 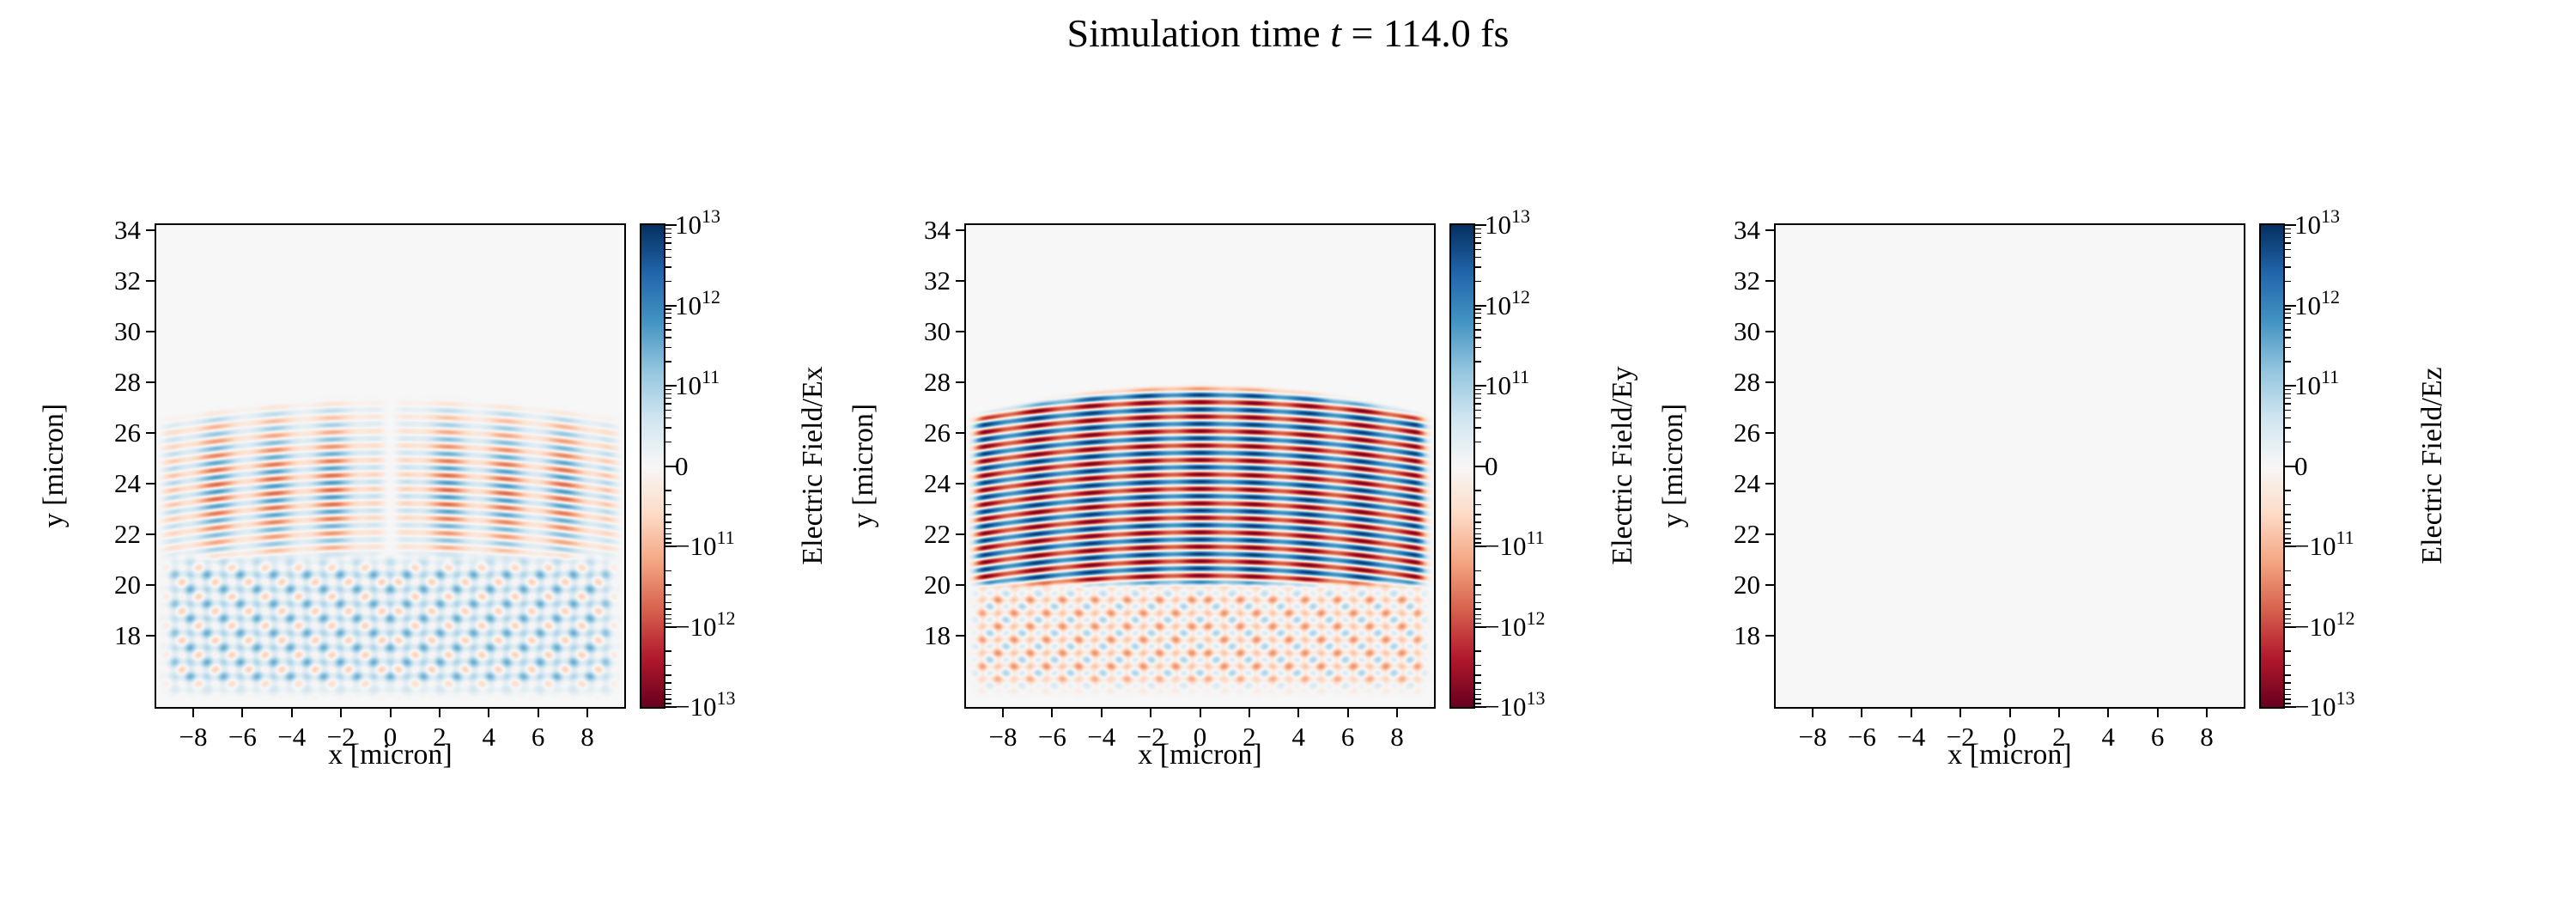 I want to click on colorbar-tick-label: 0, so click(x=1545, y=466).